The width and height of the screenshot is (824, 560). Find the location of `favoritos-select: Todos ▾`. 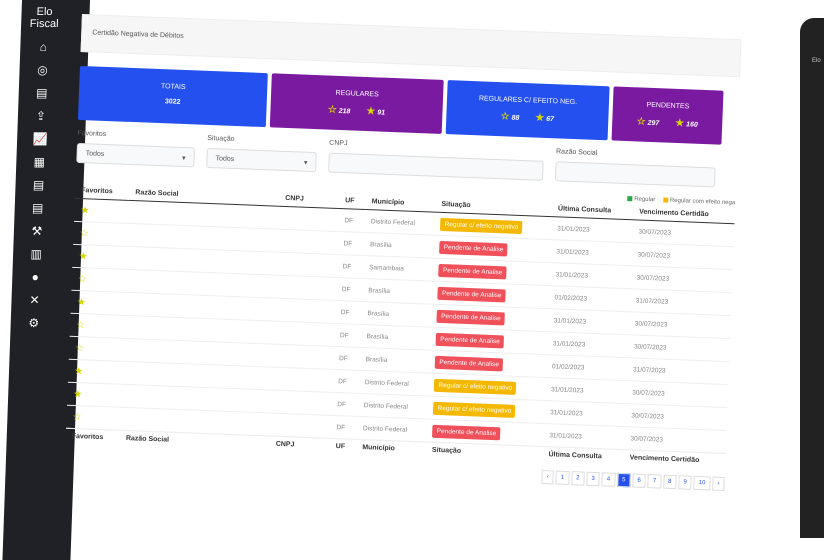

favoritos-select: Todos ▾ is located at coordinates (135, 155).